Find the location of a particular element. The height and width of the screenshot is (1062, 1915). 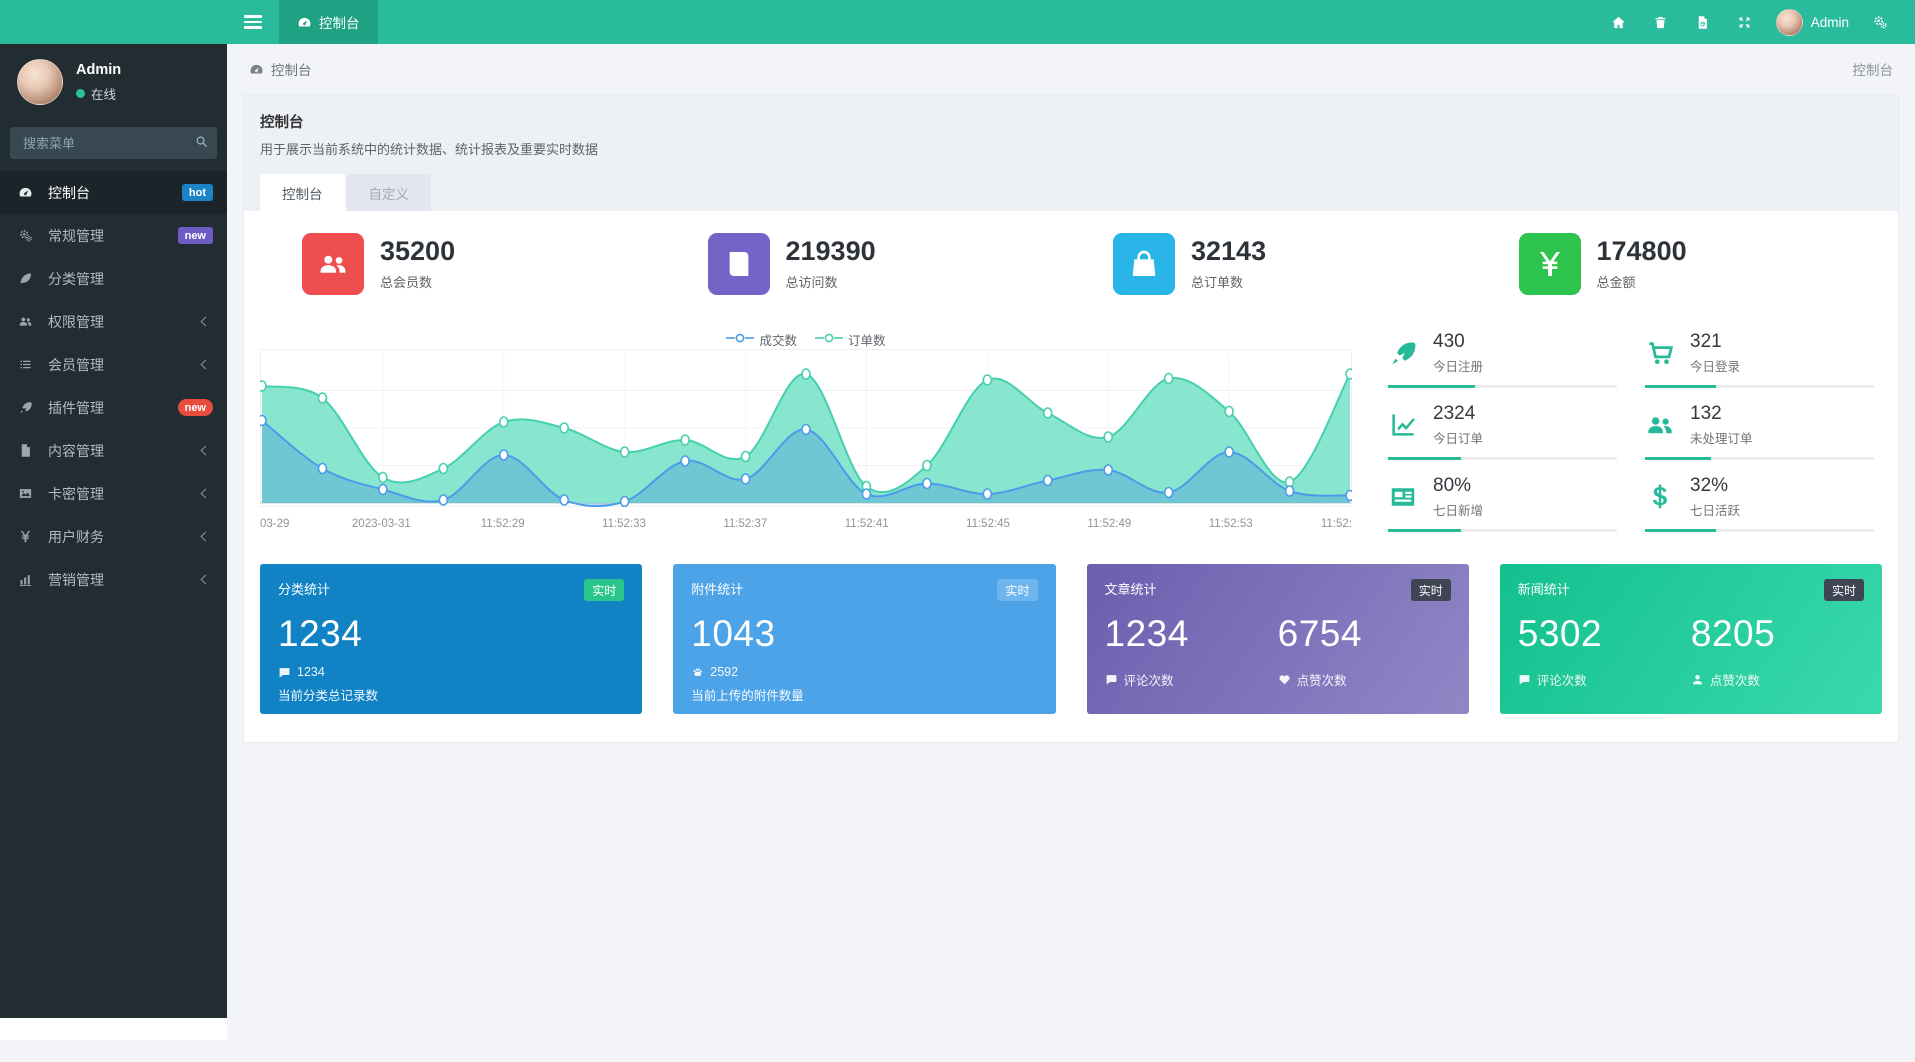

user-name: Admin is located at coordinates (1829, 22).